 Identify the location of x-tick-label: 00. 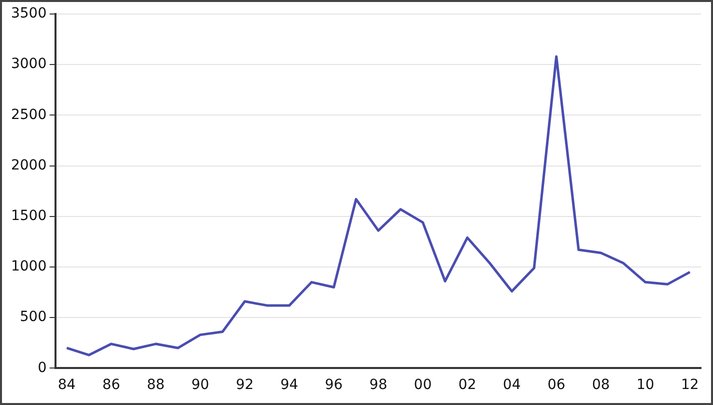
(423, 385).